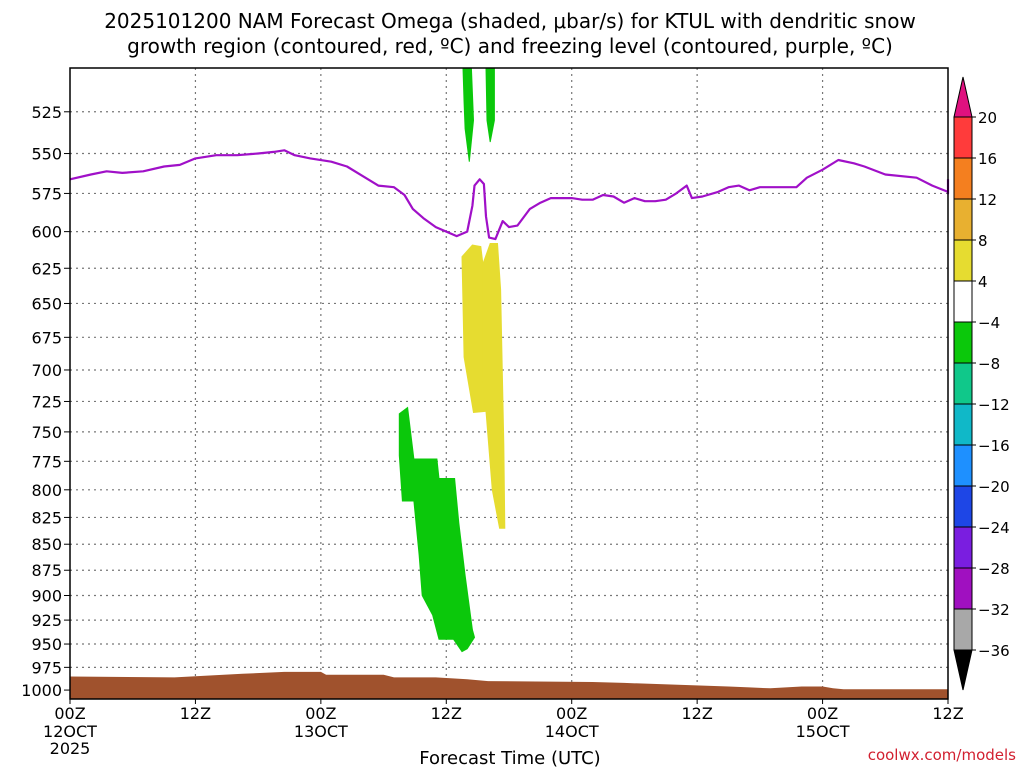 The height and width of the screenshot is (768, 1024). Describe the element at coordinates (509, 758) in the screenshot. I see `x-axis-title: Forecast Time (UTC)` at that location.